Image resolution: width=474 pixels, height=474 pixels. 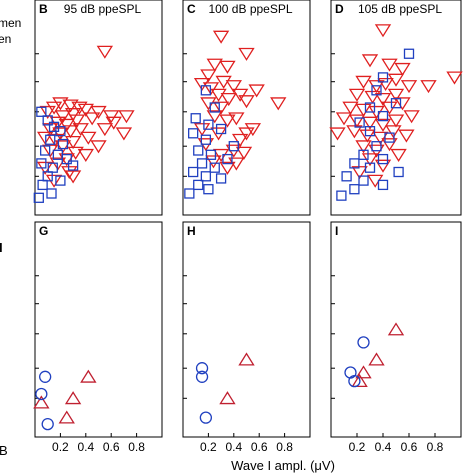 What do you see at coordinates (10, 237) in the screenshot?
I see `left-clipped-fragments: men en I B` at bounding box center [10, 237].